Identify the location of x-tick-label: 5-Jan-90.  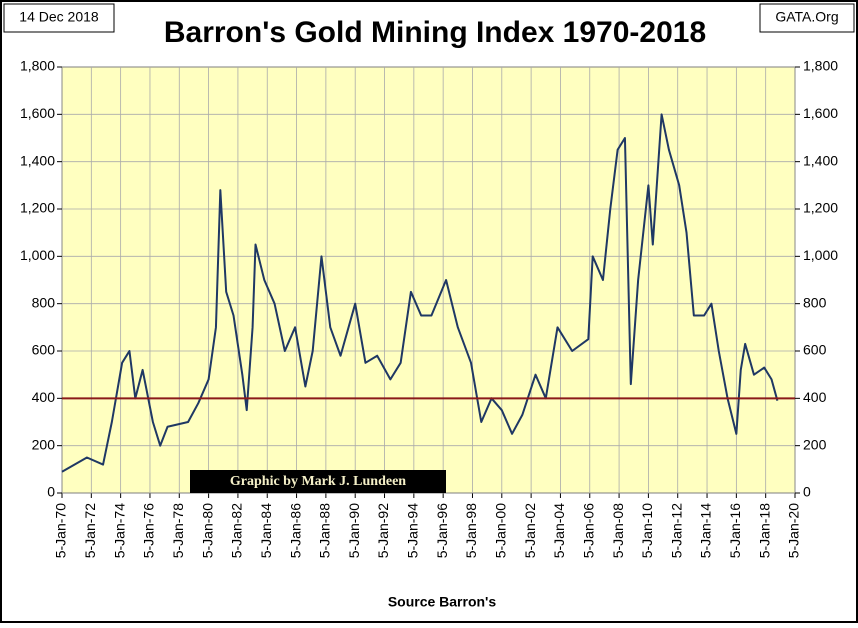
(354, 530).